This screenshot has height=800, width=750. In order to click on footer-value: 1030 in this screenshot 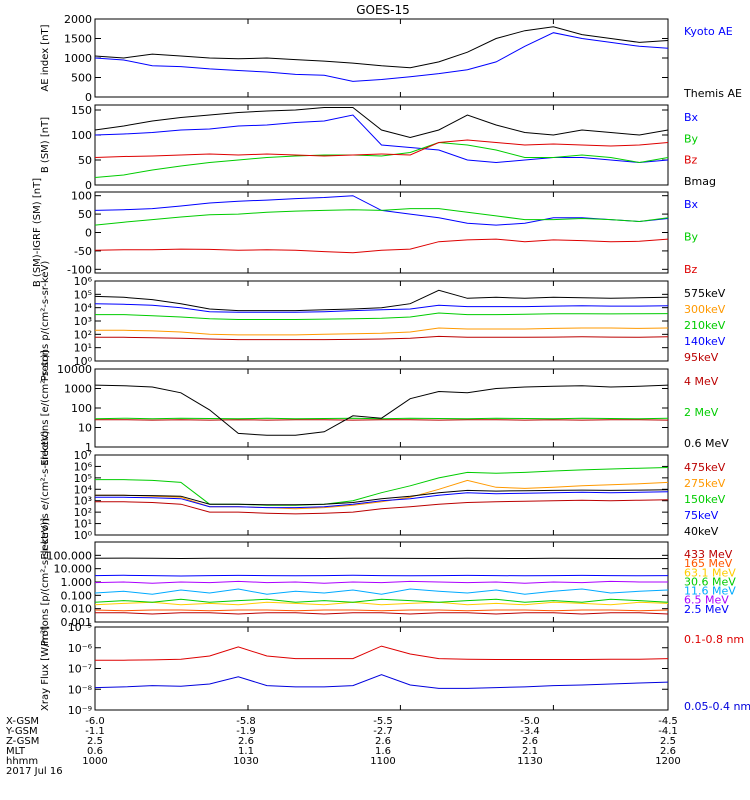, I will do `click(245, 761)`.